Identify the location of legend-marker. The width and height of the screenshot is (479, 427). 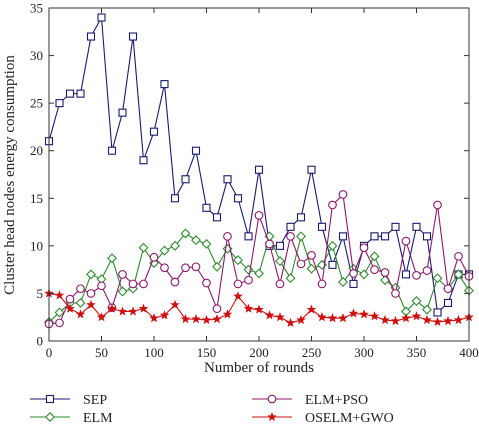
(50, 417).